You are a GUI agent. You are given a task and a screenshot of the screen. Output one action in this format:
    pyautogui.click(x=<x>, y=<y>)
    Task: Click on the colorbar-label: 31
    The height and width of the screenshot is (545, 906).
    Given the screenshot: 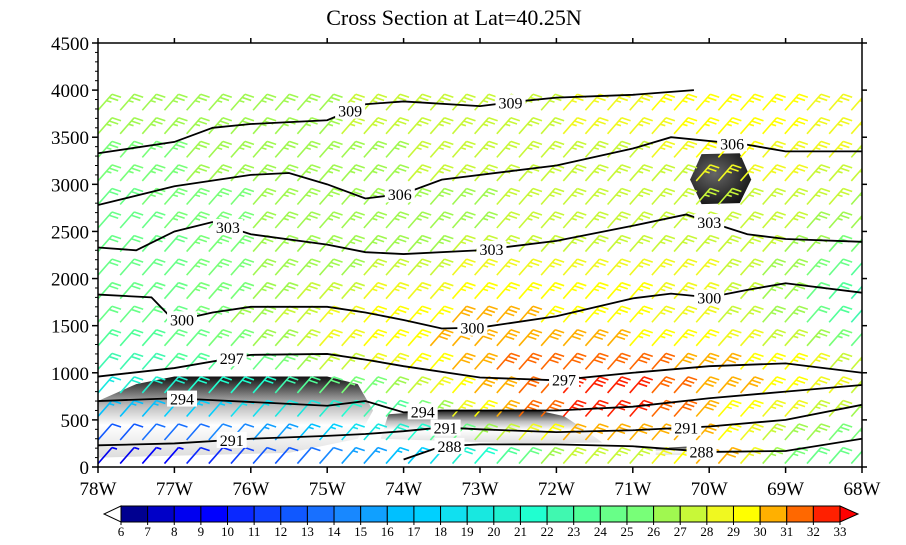 What is the action you would take?
    pyautogui.click(x=786, y=531)
    